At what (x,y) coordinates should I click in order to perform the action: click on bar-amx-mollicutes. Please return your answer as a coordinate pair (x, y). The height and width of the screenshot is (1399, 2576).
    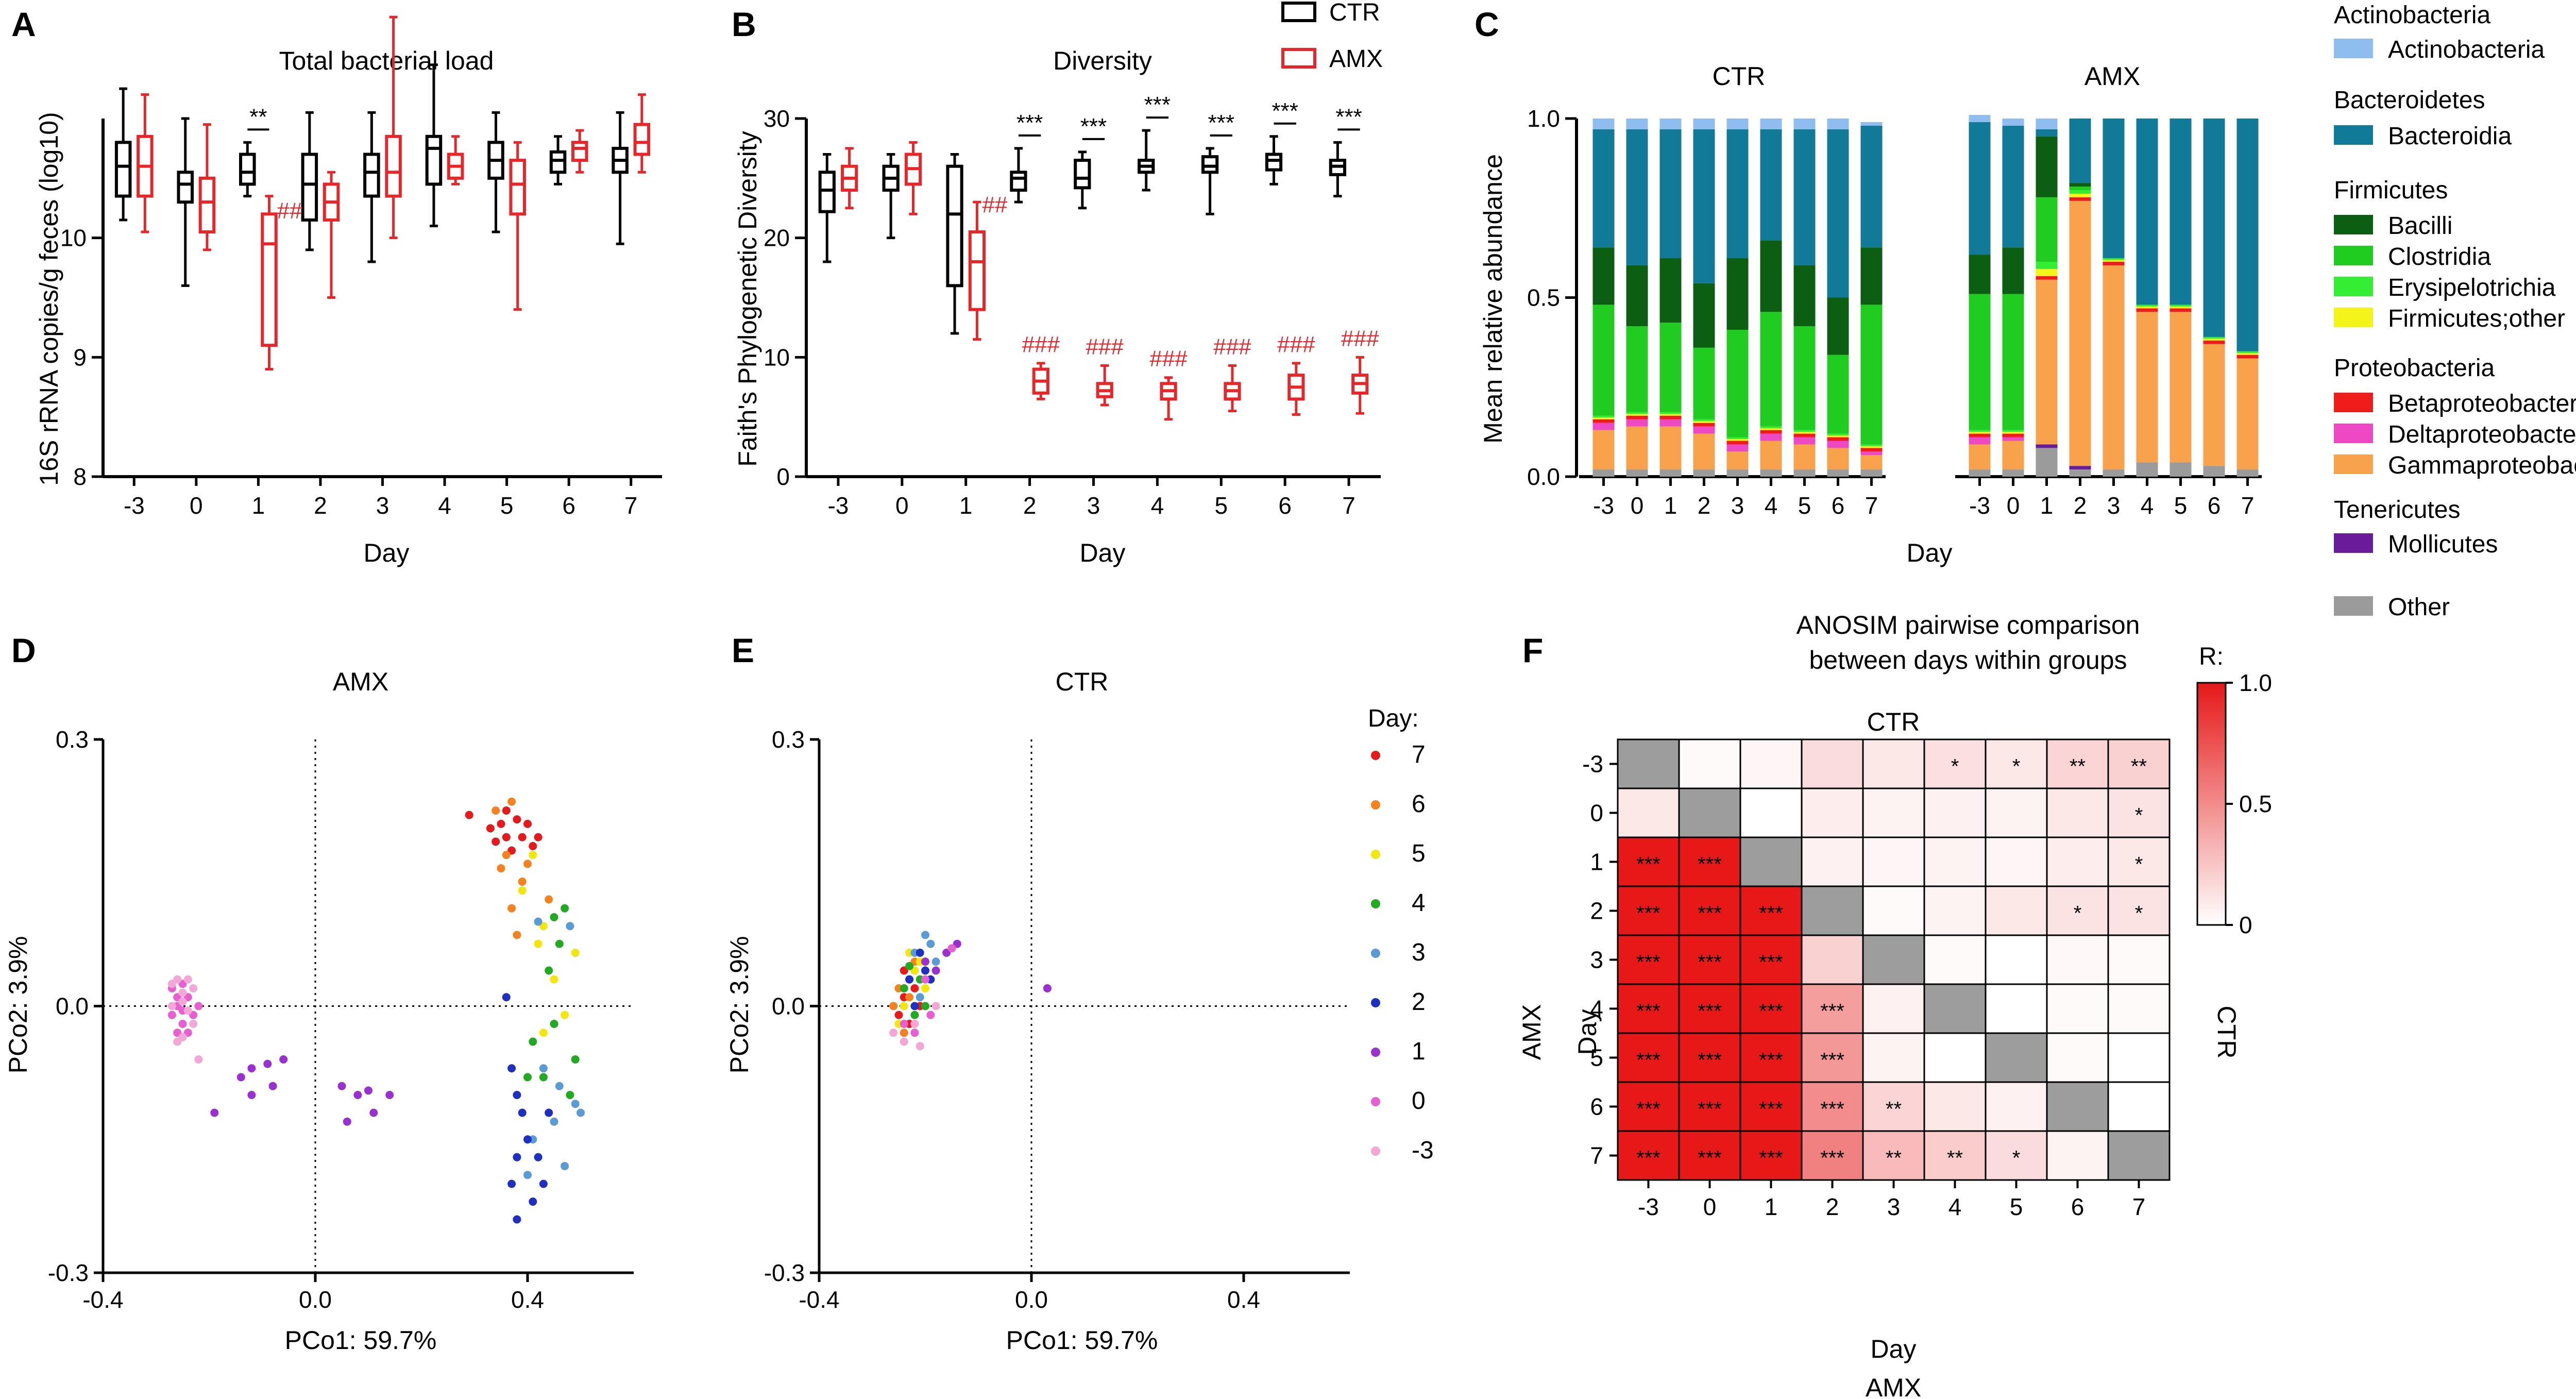
    Looking at the image, I should click on (2080, 468).